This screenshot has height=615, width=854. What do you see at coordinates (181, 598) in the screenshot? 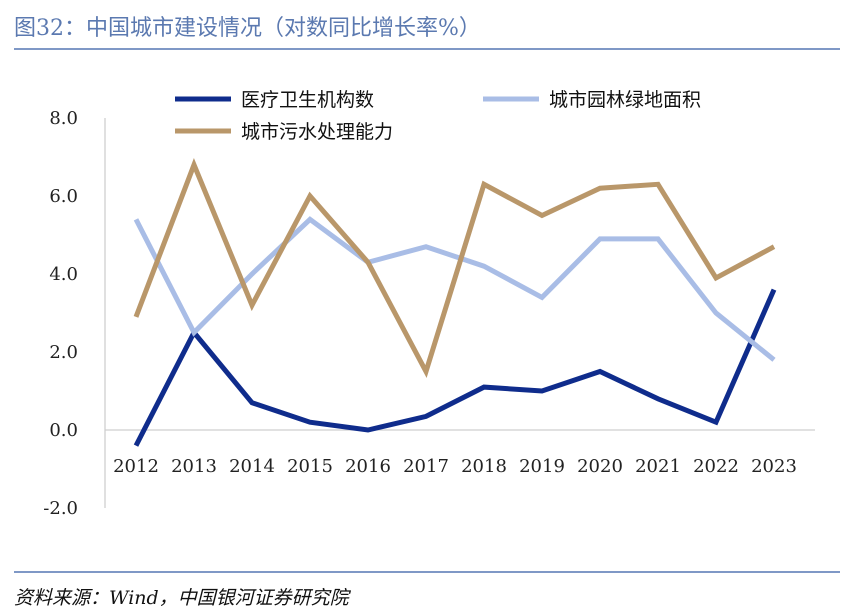
I see `source-note: 资料来源：Wind，中国银河证券研究院` at bounding box center [181, 598].